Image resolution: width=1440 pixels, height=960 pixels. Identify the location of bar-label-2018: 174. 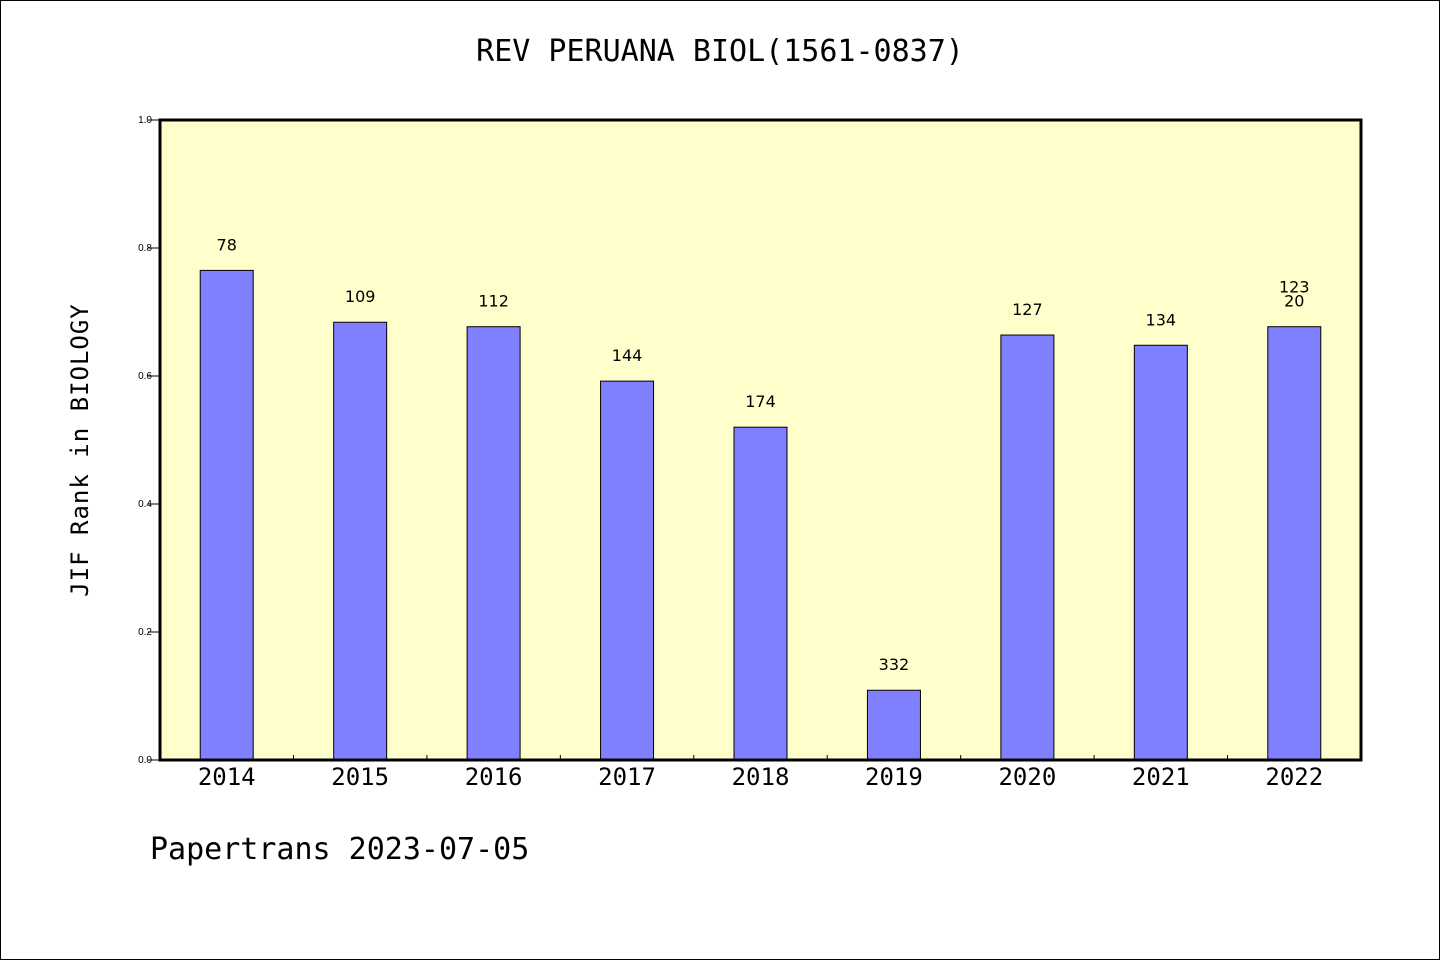
(760, 401).